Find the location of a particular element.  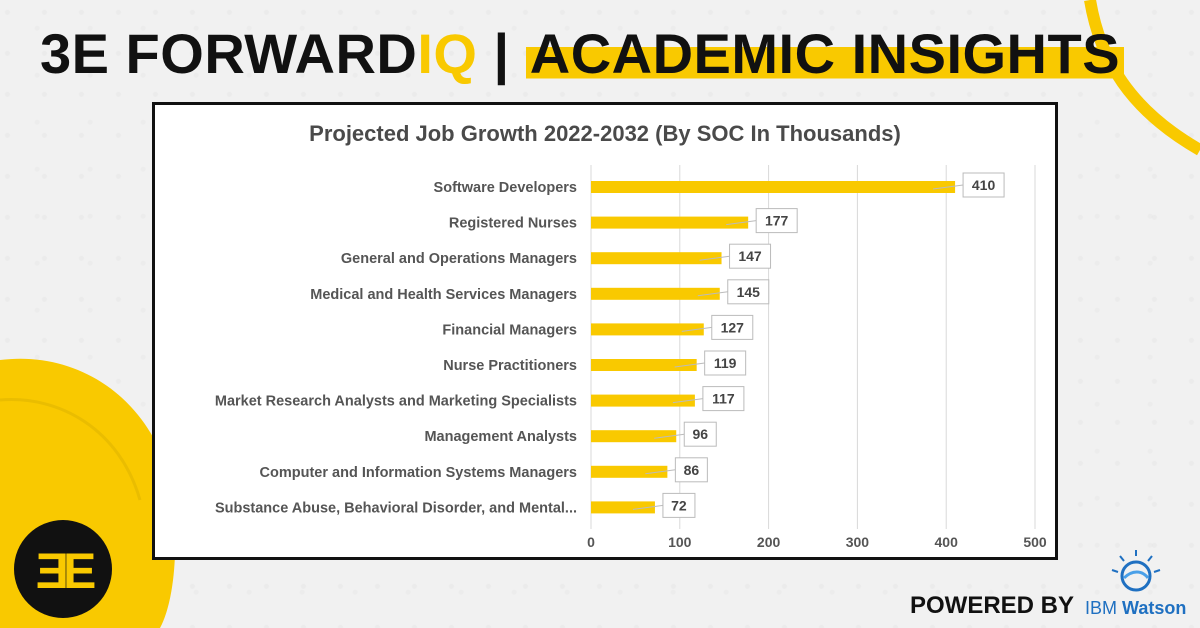

data-label: 127 is located at coordinates (733, 327).